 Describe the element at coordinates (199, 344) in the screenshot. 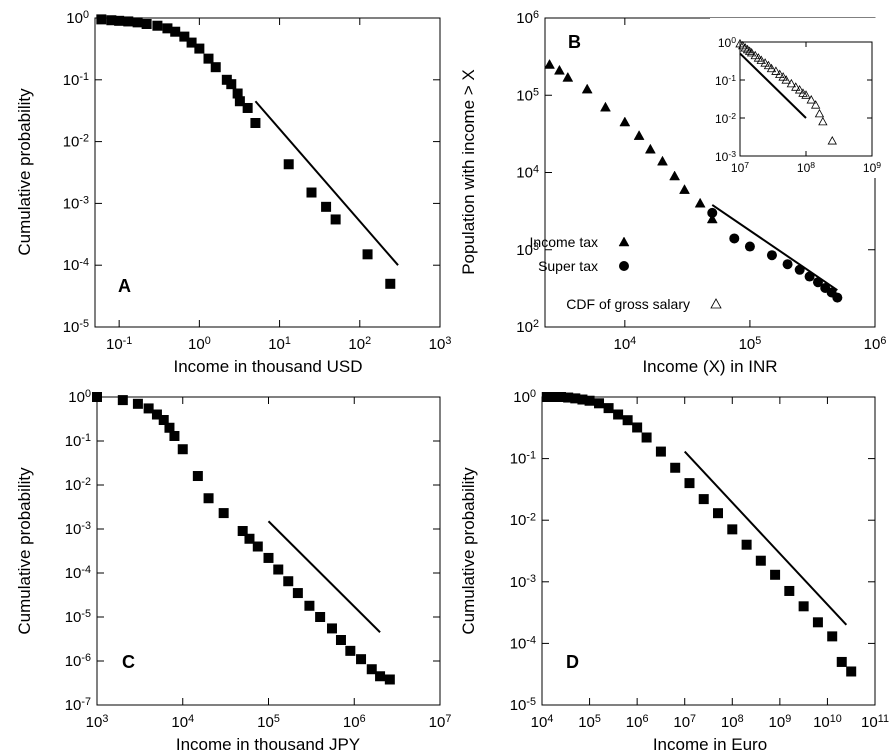

I see `x-tick-label: 10⁰` at that location.